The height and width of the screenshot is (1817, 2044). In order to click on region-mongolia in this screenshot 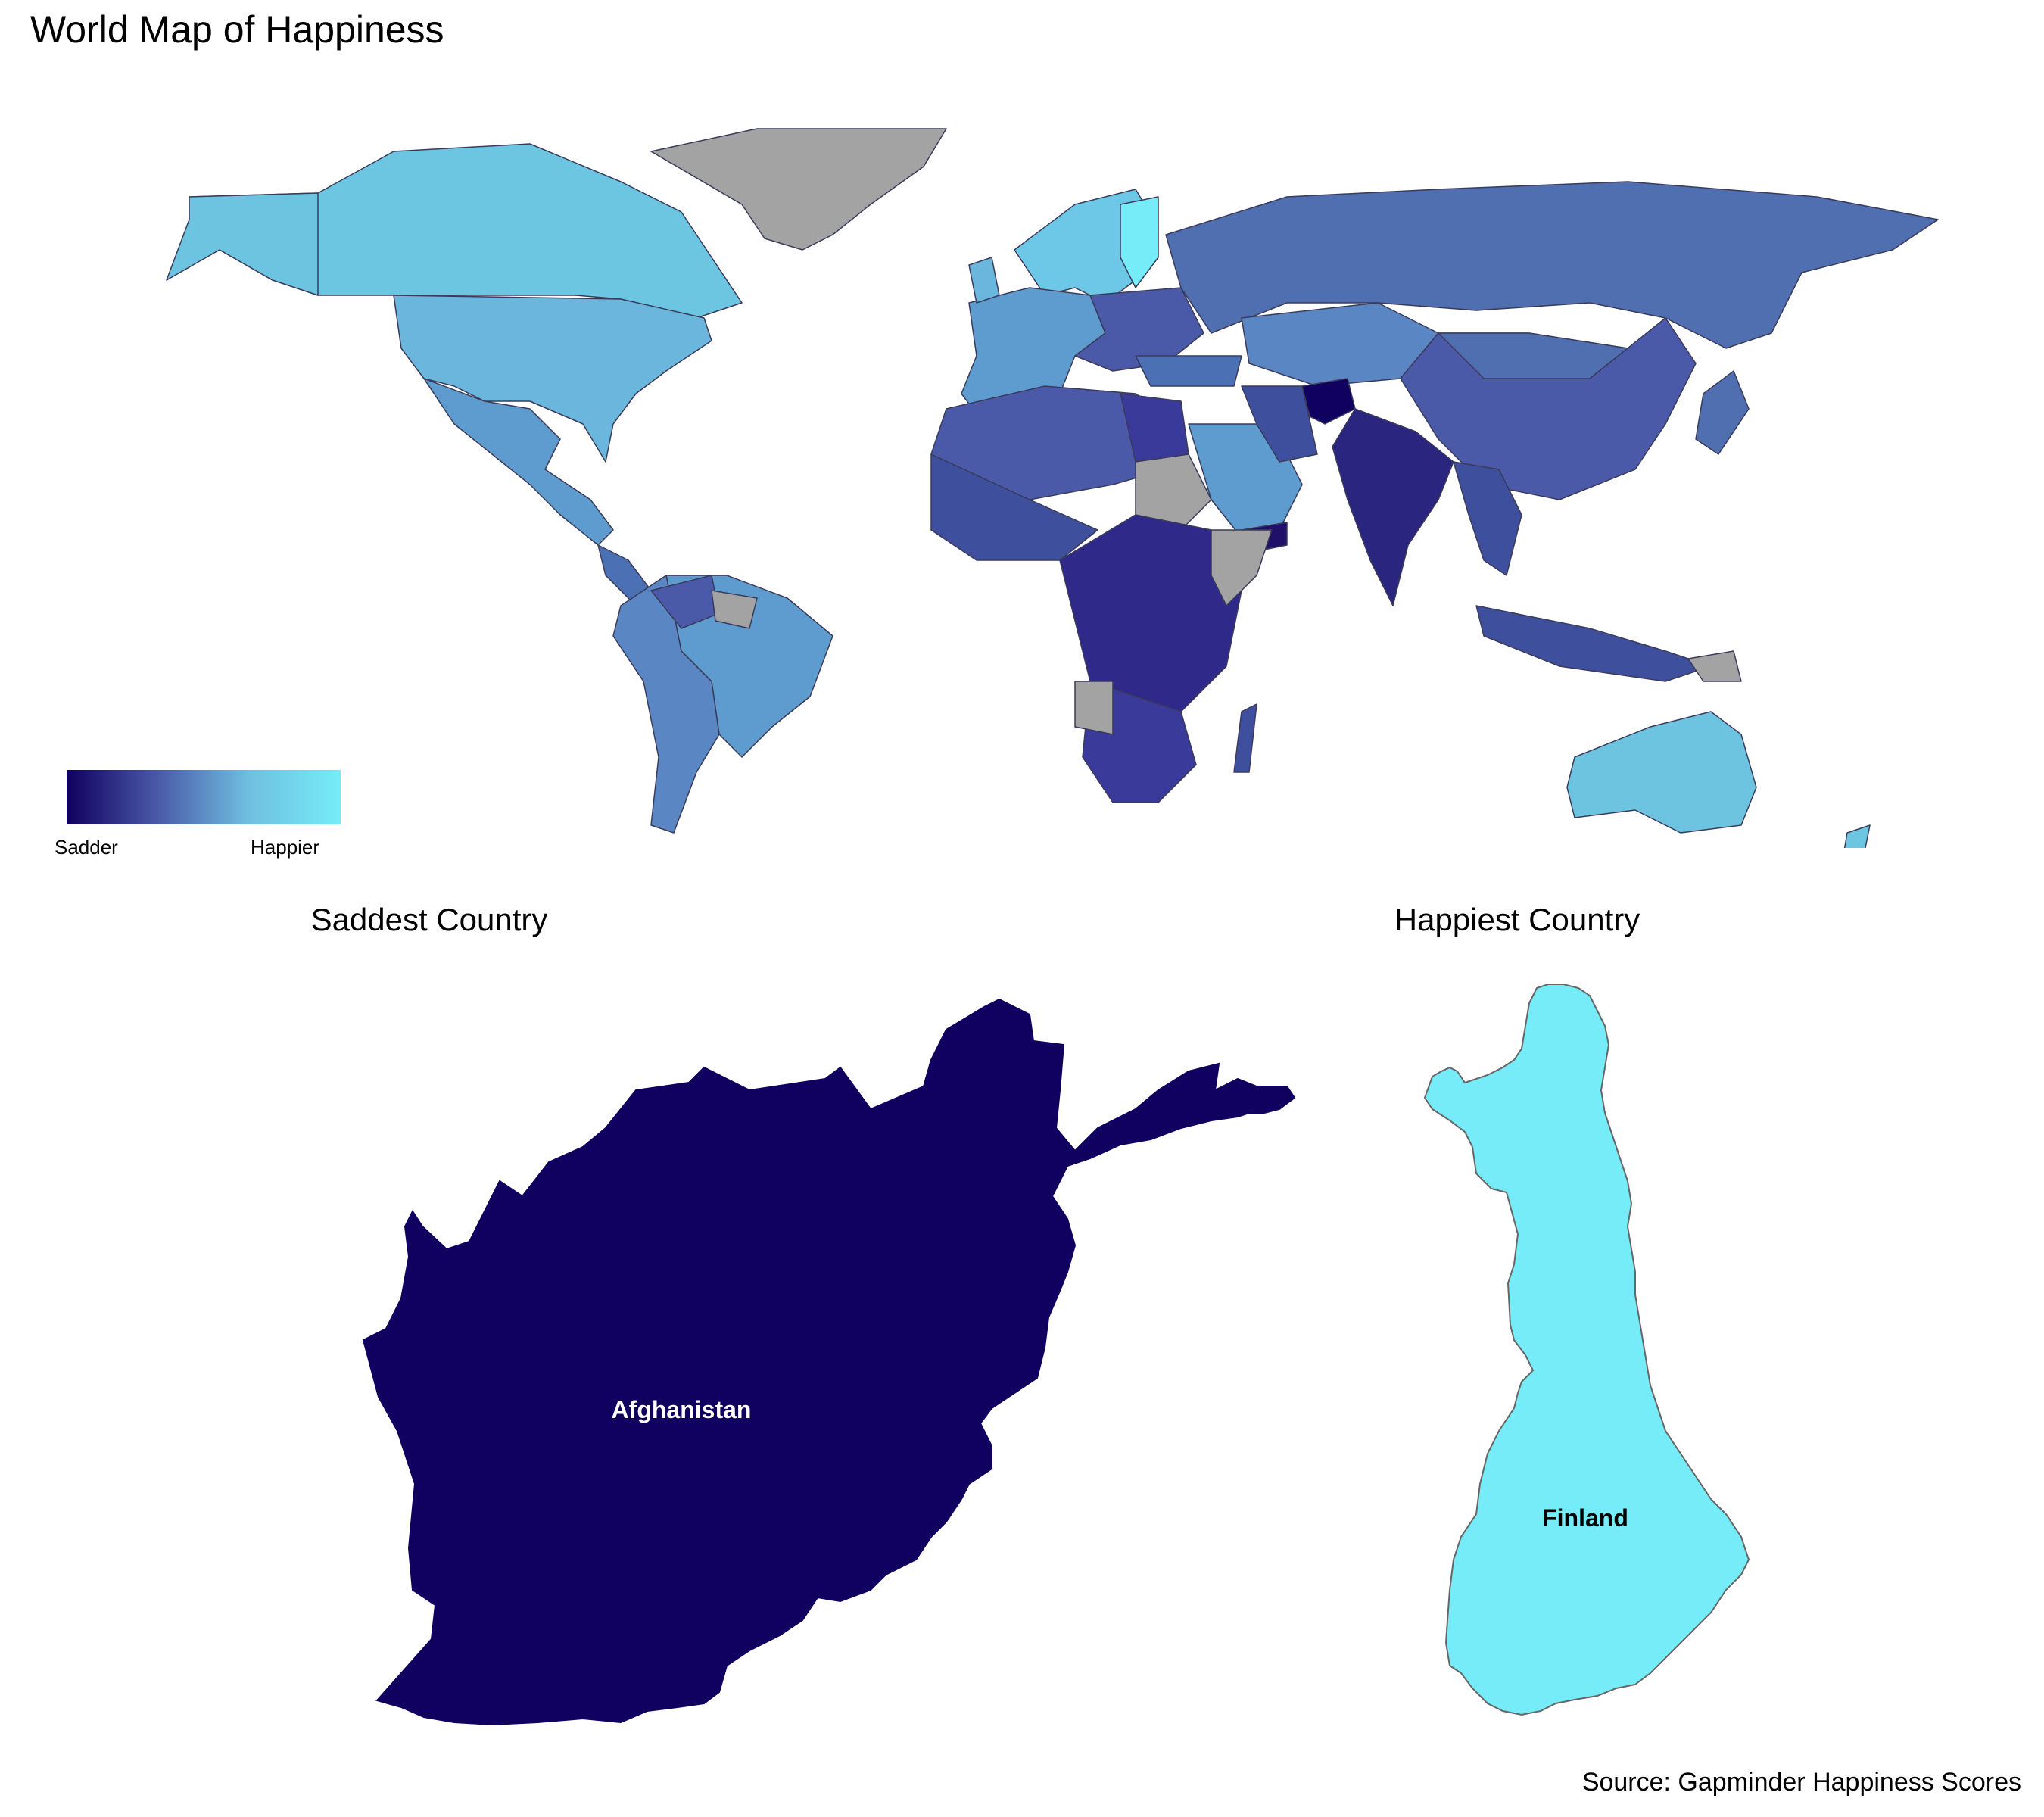, I will do `click(1533, 355)`.